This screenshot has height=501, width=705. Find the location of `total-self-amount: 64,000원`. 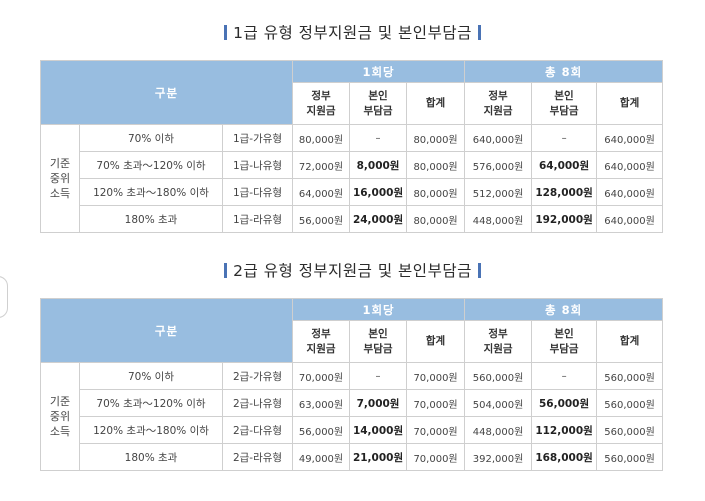

total-self-amount: 64,000원 is located at coordinates (564, 165).